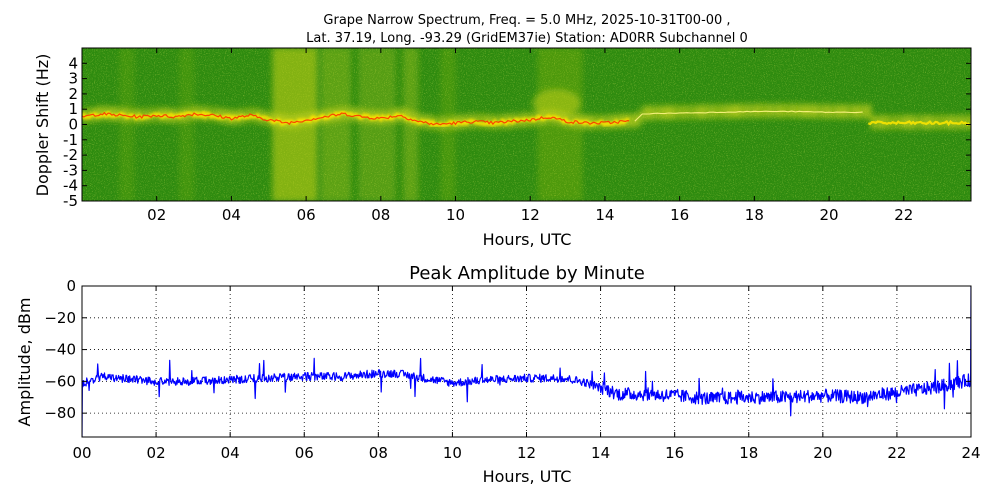 This screenshot has height=500, width=1000. Describe the element at coordinates (156, 215) in the screenshot. I see `spectrogram-x-tick-label: 02` at that location.